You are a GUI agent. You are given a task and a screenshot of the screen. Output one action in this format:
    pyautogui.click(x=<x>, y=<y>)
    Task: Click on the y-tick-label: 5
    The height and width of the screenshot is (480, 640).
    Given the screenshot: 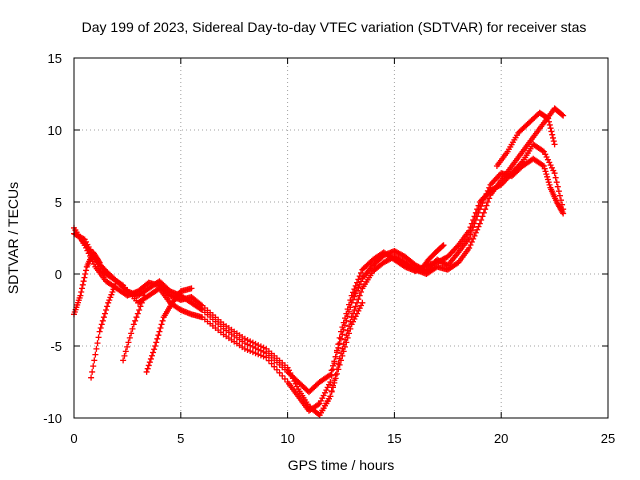 What is the action you would take?
    pyautogui.click(x=58, y=202)
    